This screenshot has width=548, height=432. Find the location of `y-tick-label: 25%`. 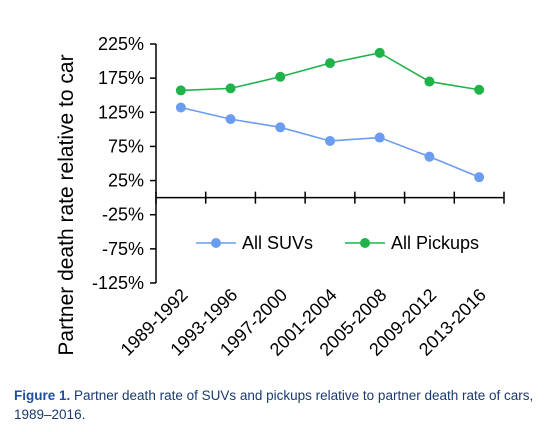

y-tick-label: 25% is located at coordinates (126, 181).